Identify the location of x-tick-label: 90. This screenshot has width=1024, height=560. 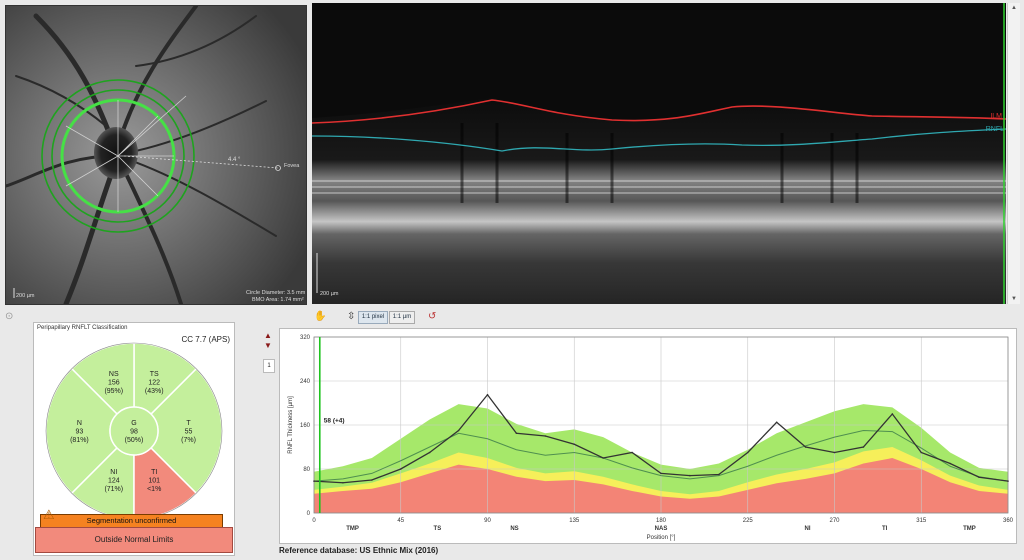
(487, 521).